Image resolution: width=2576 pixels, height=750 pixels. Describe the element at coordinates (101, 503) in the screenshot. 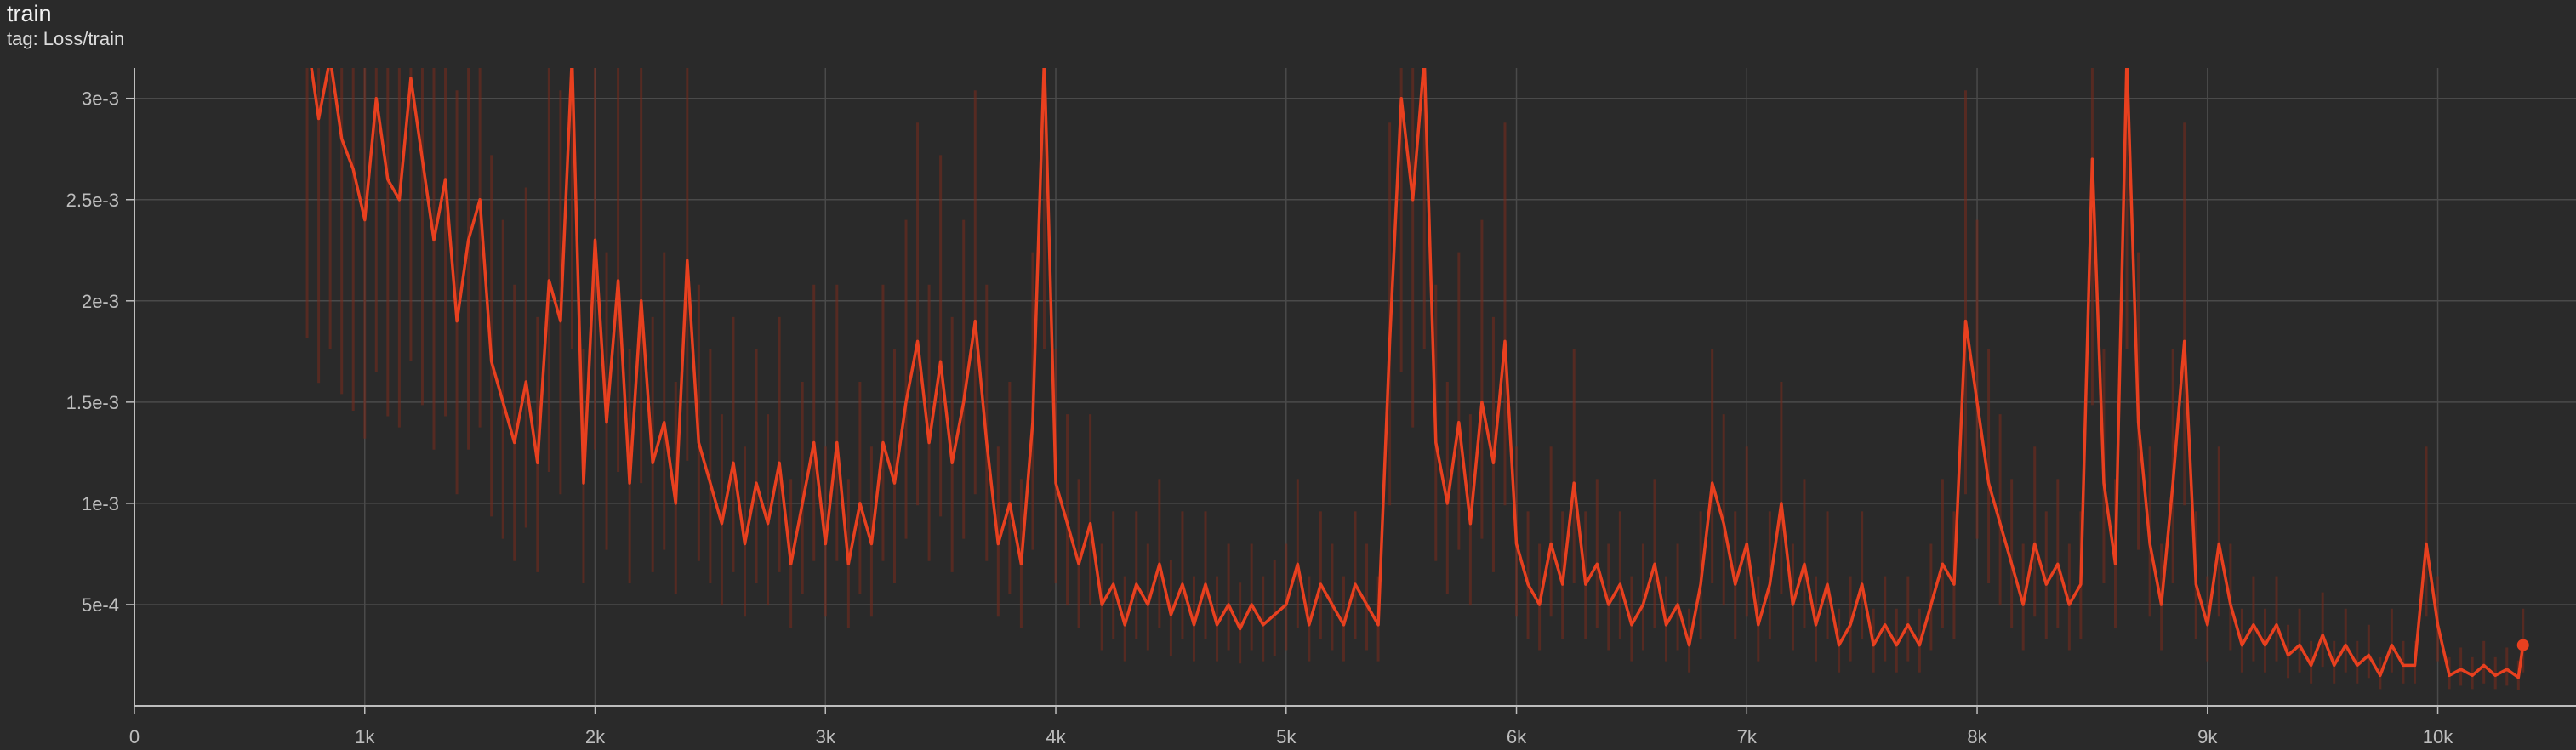

I see `y-tick-label: 1e-3` at that location.